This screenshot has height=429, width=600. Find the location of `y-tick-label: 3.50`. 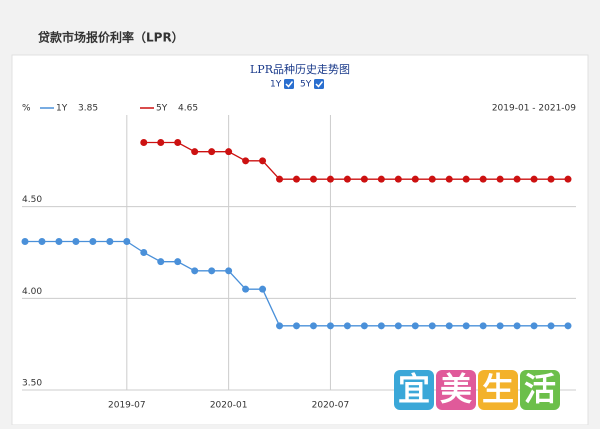

y-tick-label: 3.50 is located at coordinates (32, 384).